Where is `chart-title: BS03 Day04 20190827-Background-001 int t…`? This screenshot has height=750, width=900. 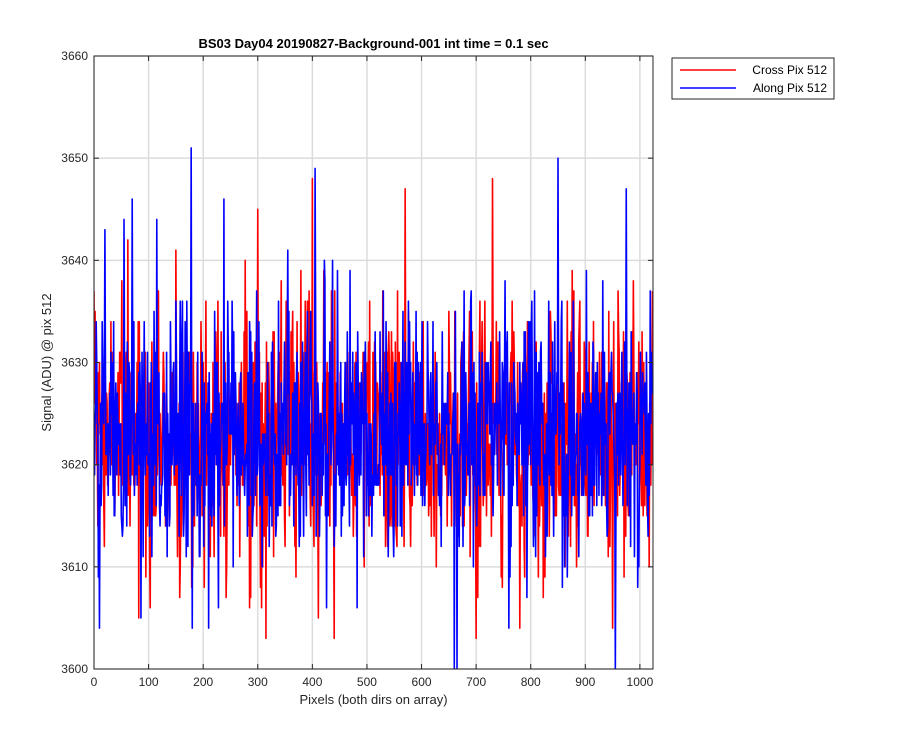
chart-title: BS03 Day04 20190827-Background-001 int t… is located at coordinates (373, 43).